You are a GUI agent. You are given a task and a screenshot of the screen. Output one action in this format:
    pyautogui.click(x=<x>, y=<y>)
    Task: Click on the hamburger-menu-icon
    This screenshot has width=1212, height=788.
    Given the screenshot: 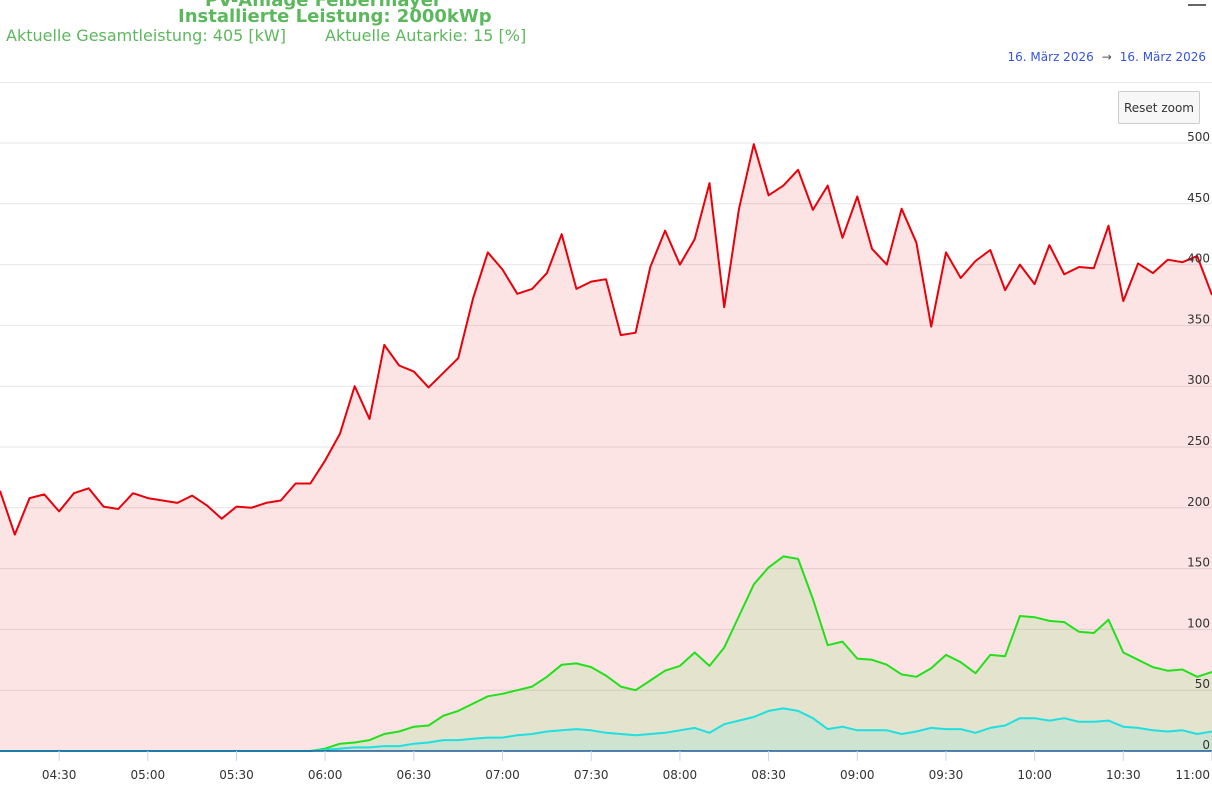 What is the action you would take?
    pyautogui.click(x=1197, y=3)
    